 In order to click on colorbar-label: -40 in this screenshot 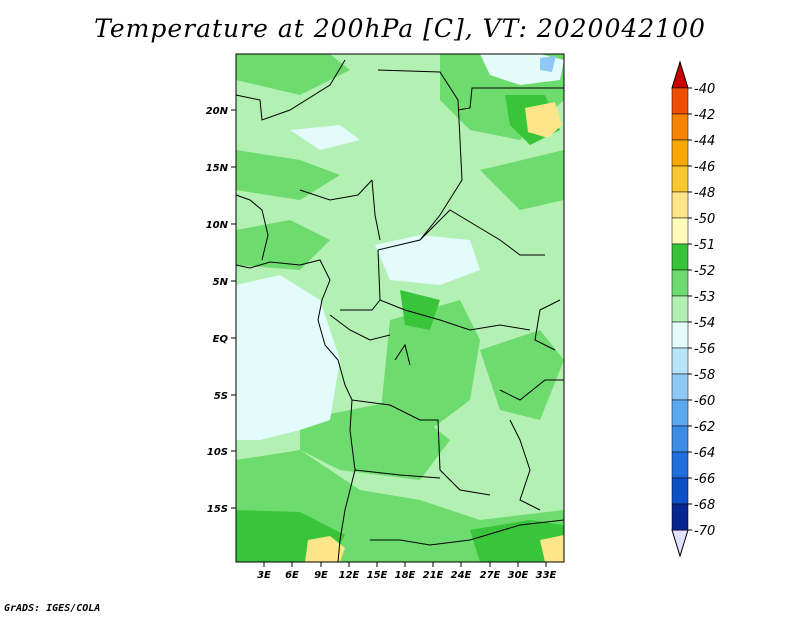, I will do `click(704, 89)`.